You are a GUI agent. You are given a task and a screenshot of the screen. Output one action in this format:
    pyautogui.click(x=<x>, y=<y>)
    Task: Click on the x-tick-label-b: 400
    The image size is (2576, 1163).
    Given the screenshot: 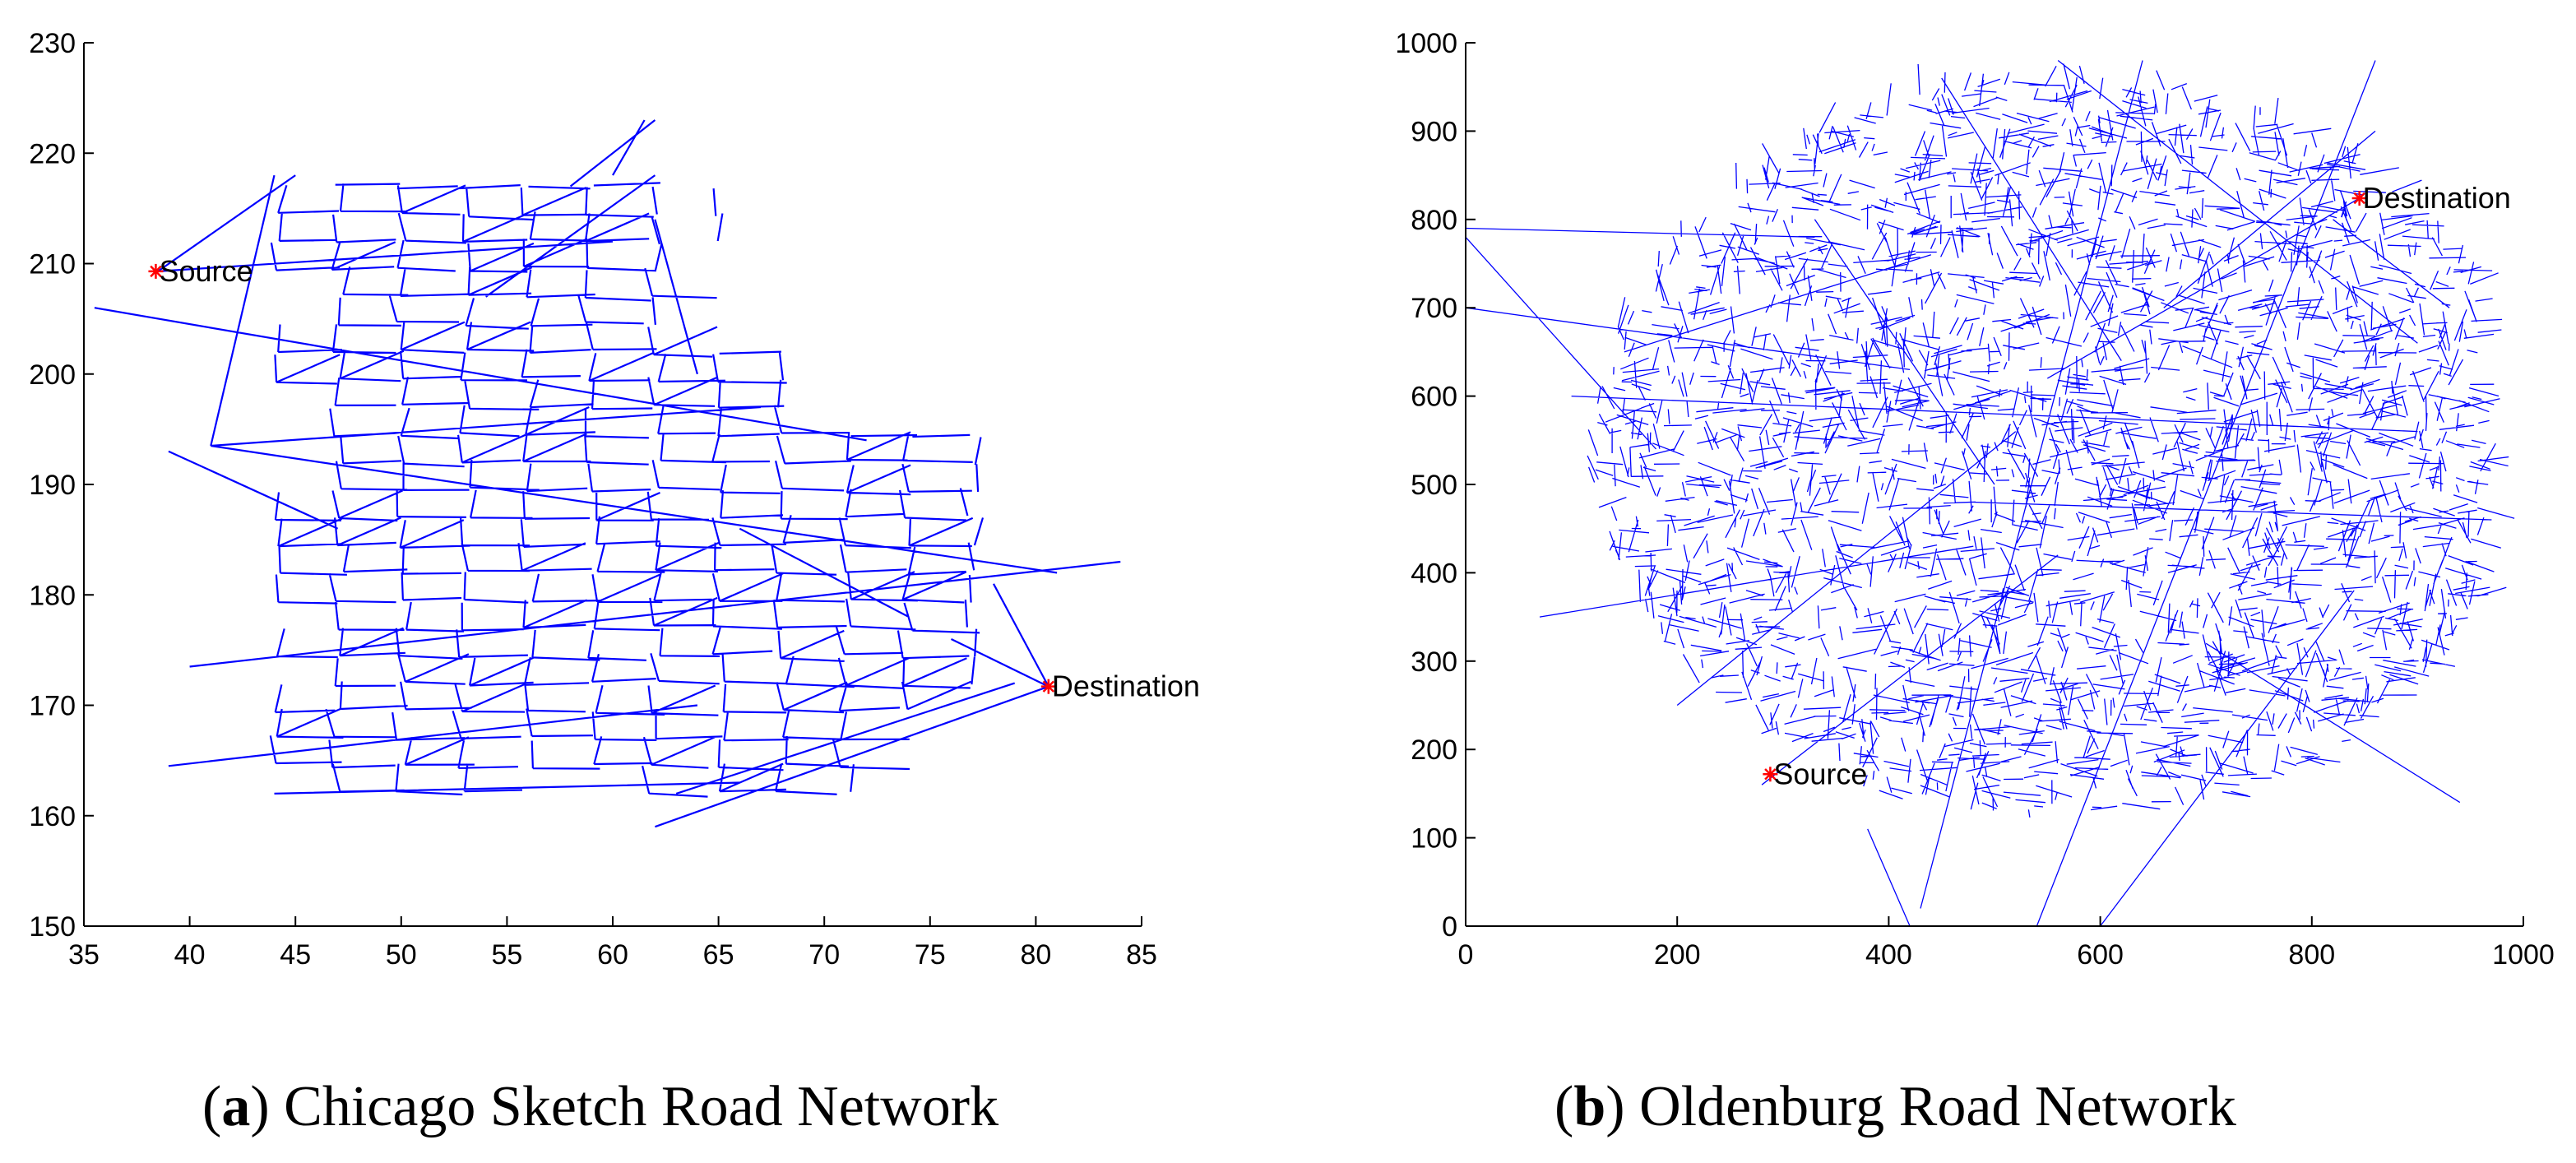 What is the action you would take?
    pyautogui.click(x=1889, y=955)
    